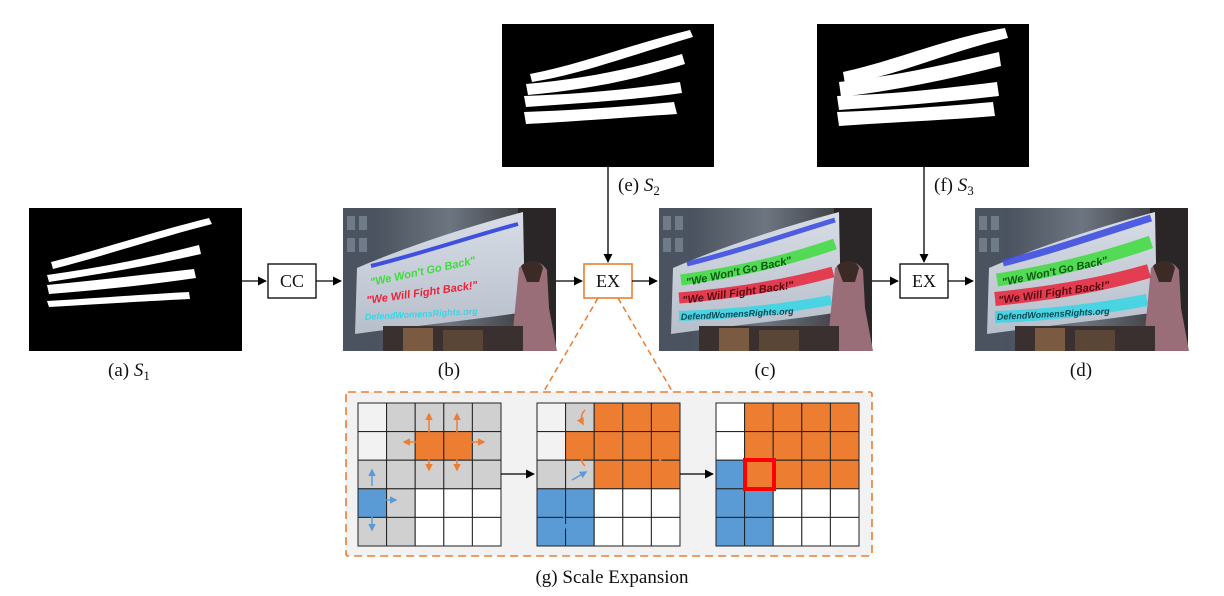 The image size is (1224, 596). I want to click on ex-label-1: EX, so click(608, 281).